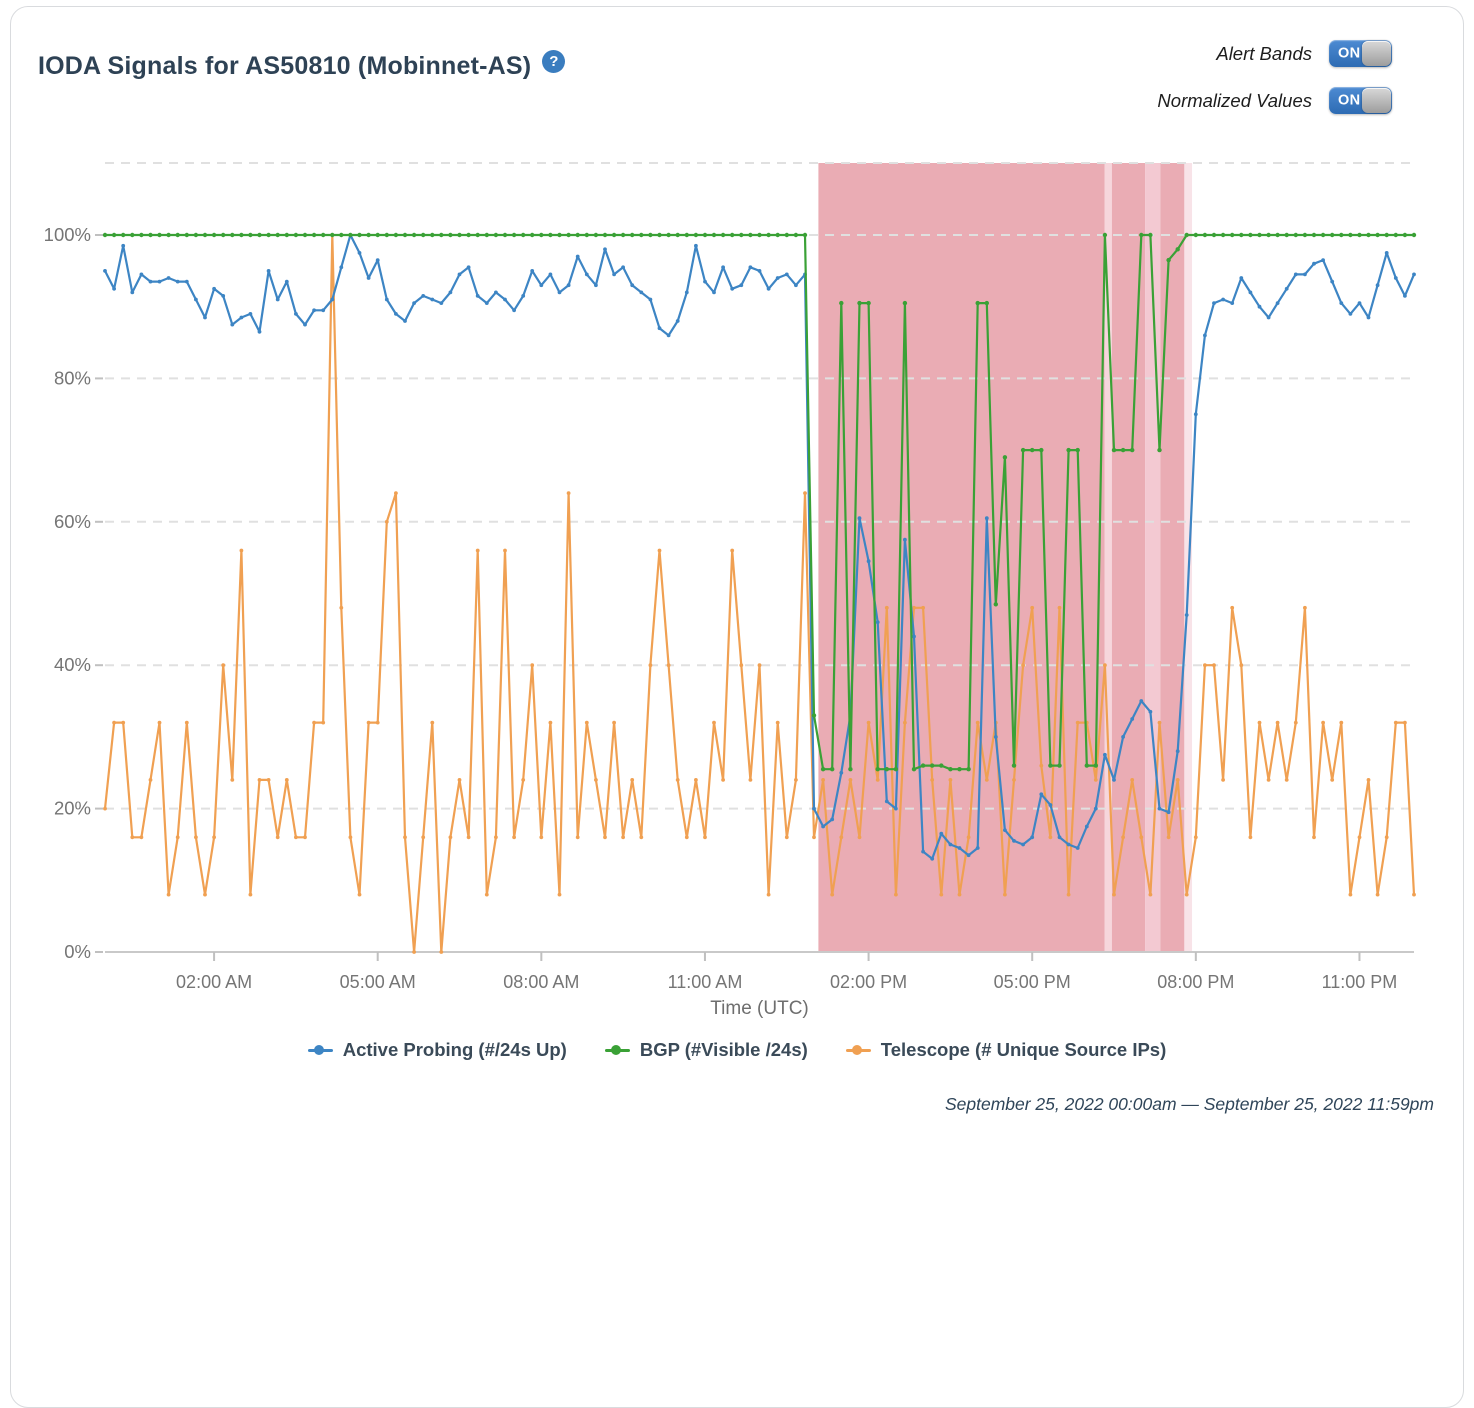 This screenshot has width=1474, height=1408. What do you see at coordinates (706, 1050) in the screenshot?
I see `legend-item: BGP (#Visible /24s)` at bounding box center [706, 1050].